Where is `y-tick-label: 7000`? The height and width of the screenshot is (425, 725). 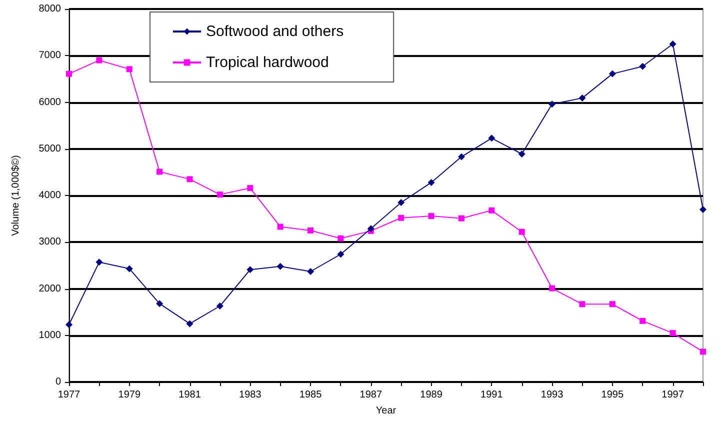 y-tick-label: 7000 is located at coordinates (50, 56).